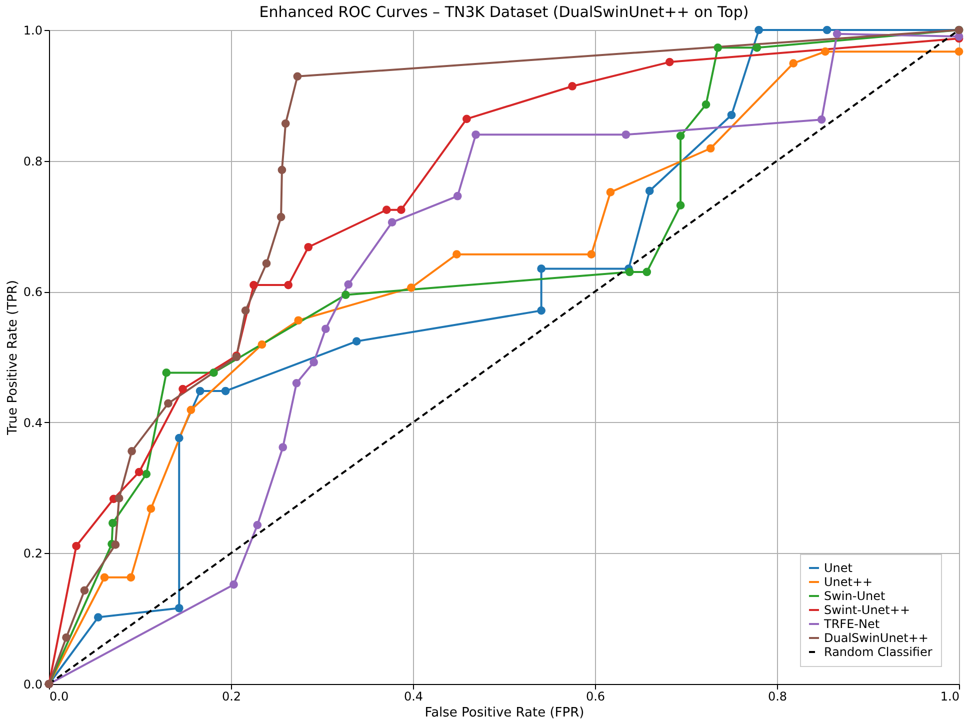  What do you see at coordinates (855, 596) in the screenshot?
I see `legend-label: Swin-Unet` at bounding box center [855, 596].